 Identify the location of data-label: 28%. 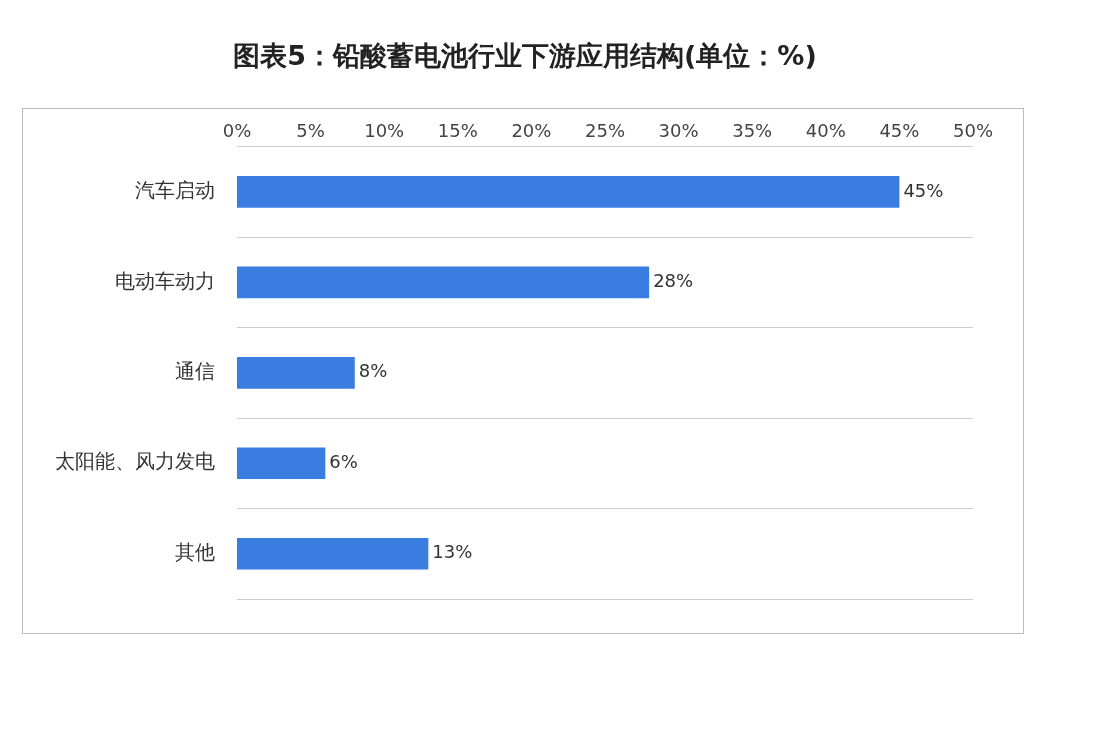
(673, 280).